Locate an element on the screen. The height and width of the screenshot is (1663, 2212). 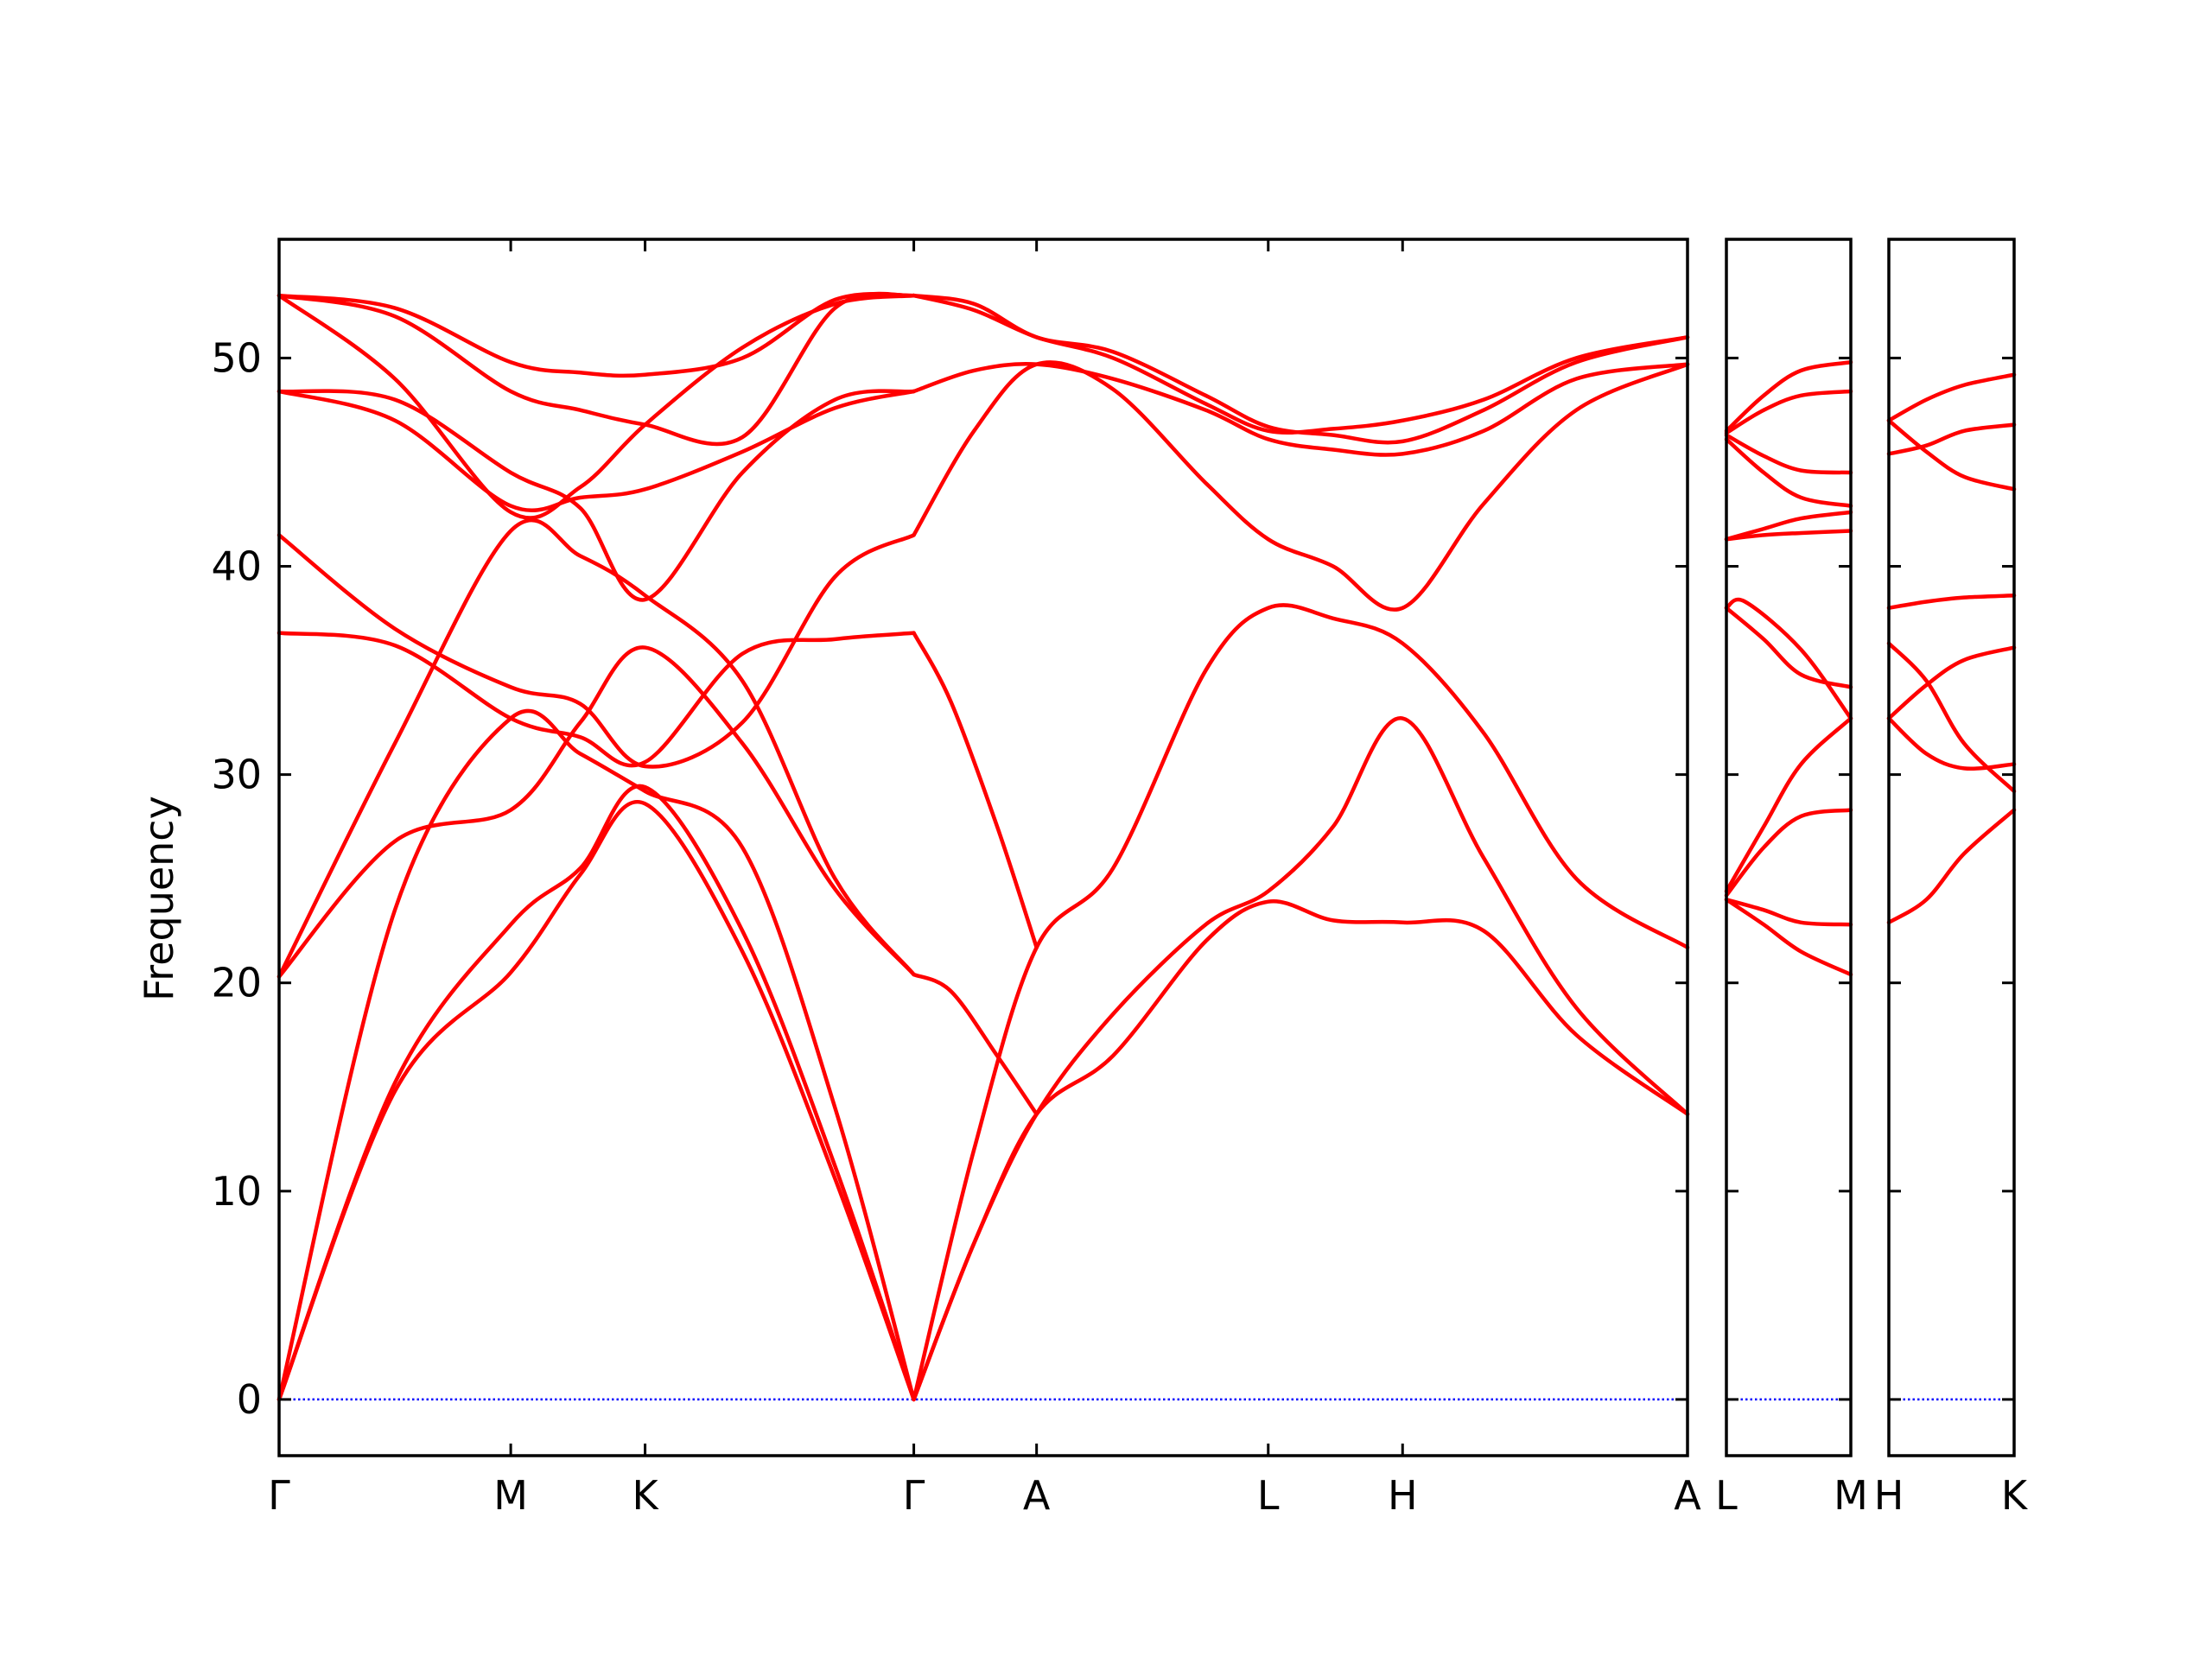
panel-frame-H-K is located at coordinates (1951, 848).